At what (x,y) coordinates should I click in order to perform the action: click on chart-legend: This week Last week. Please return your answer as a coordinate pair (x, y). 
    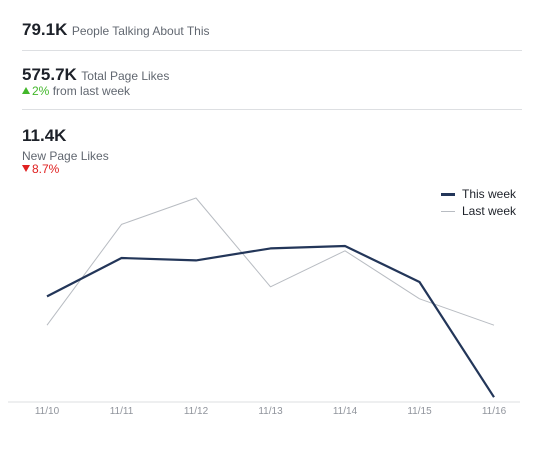
    Looking at the image, I should click on (478, 203).